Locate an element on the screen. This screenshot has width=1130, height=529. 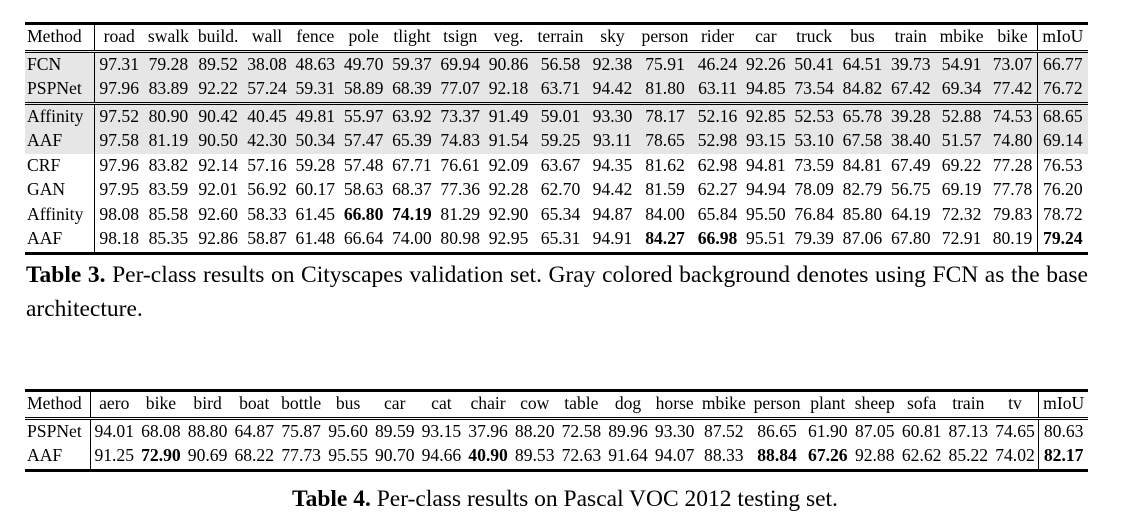
value-cell: 77.73 is located at coordinates (301, 458).